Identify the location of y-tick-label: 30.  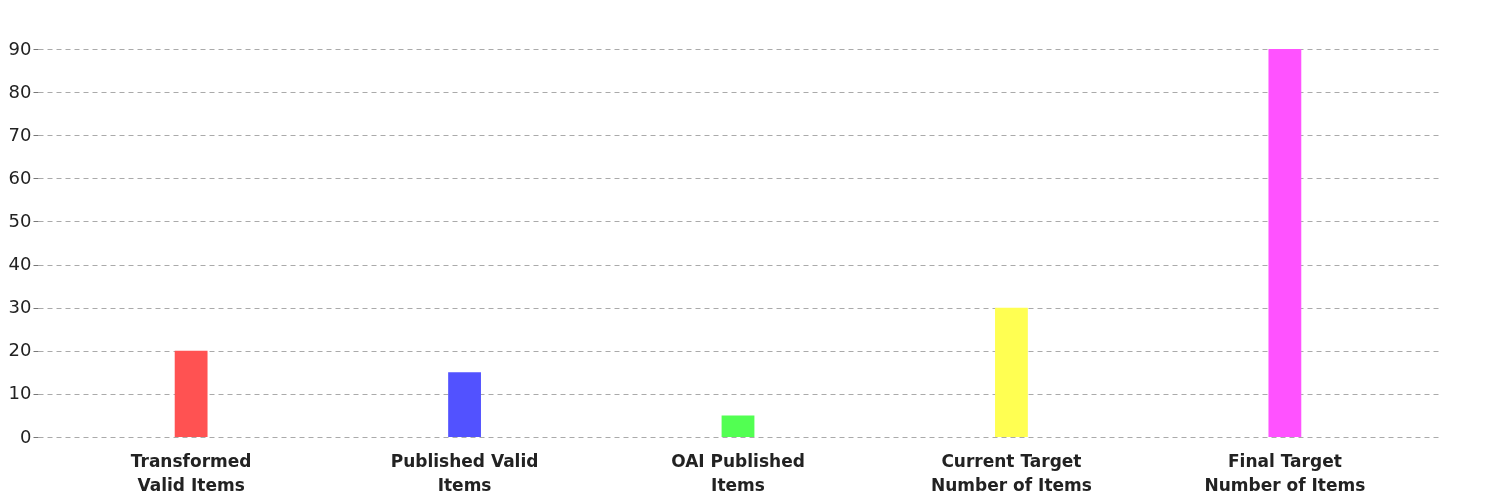
(20, 307).